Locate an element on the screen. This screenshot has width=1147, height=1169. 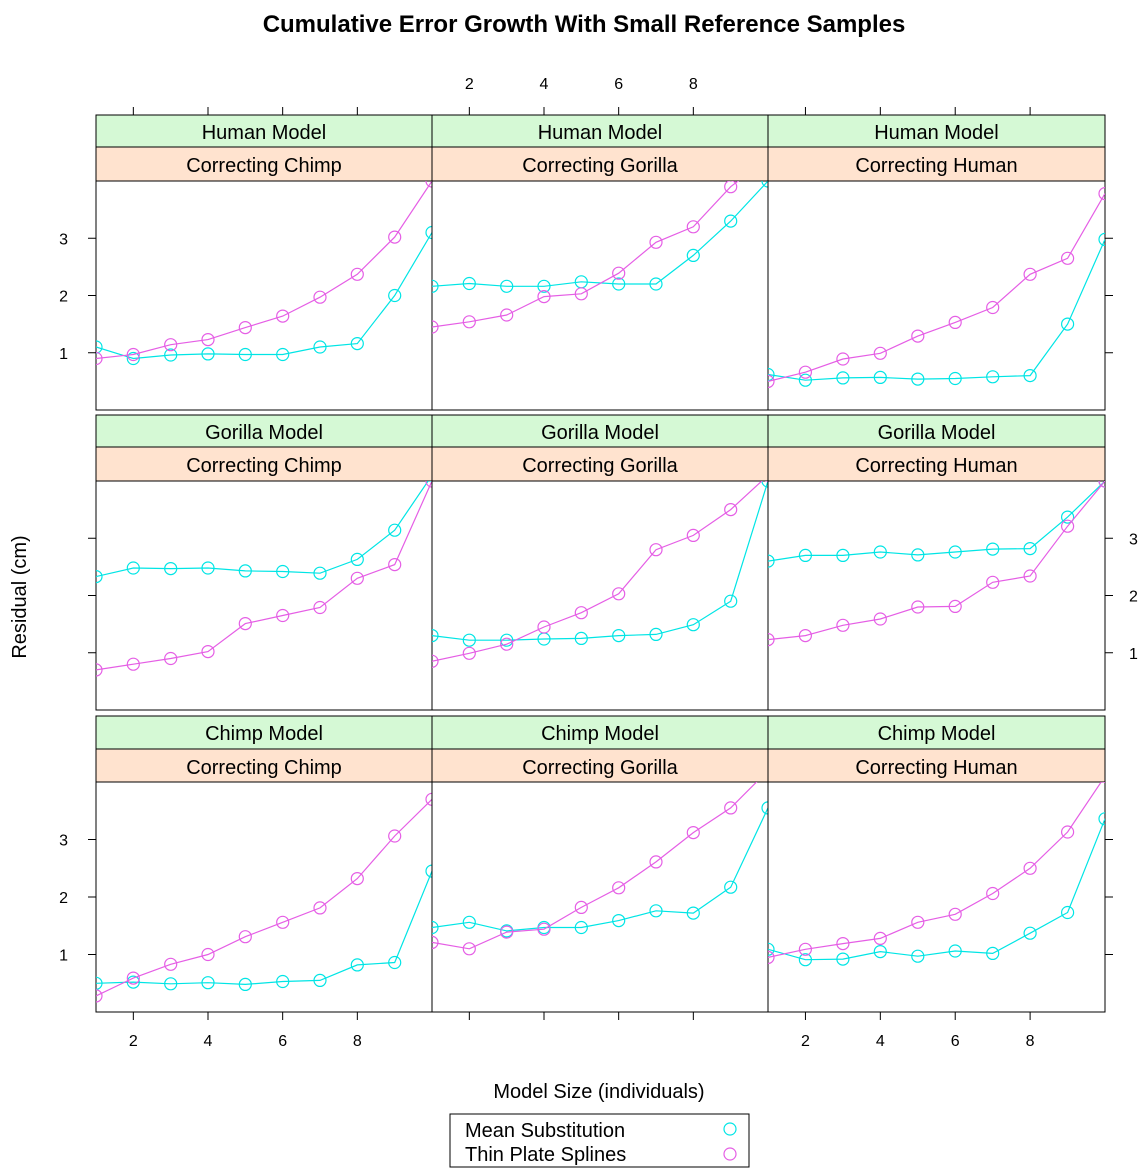
y-tick-label: 3 is located at coordinates (63, 841).